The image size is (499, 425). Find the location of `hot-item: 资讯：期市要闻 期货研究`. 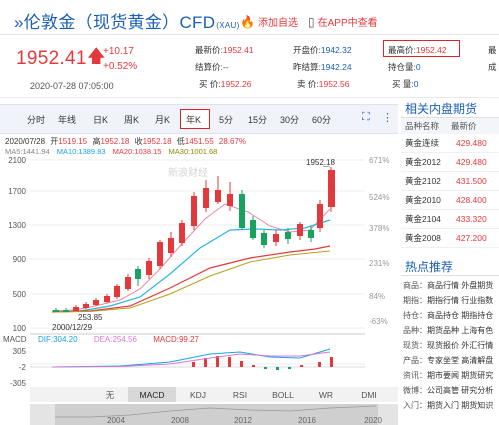

hot-item: 资讯：期市要闻 期货研究 is located at coordinates (448, 375).